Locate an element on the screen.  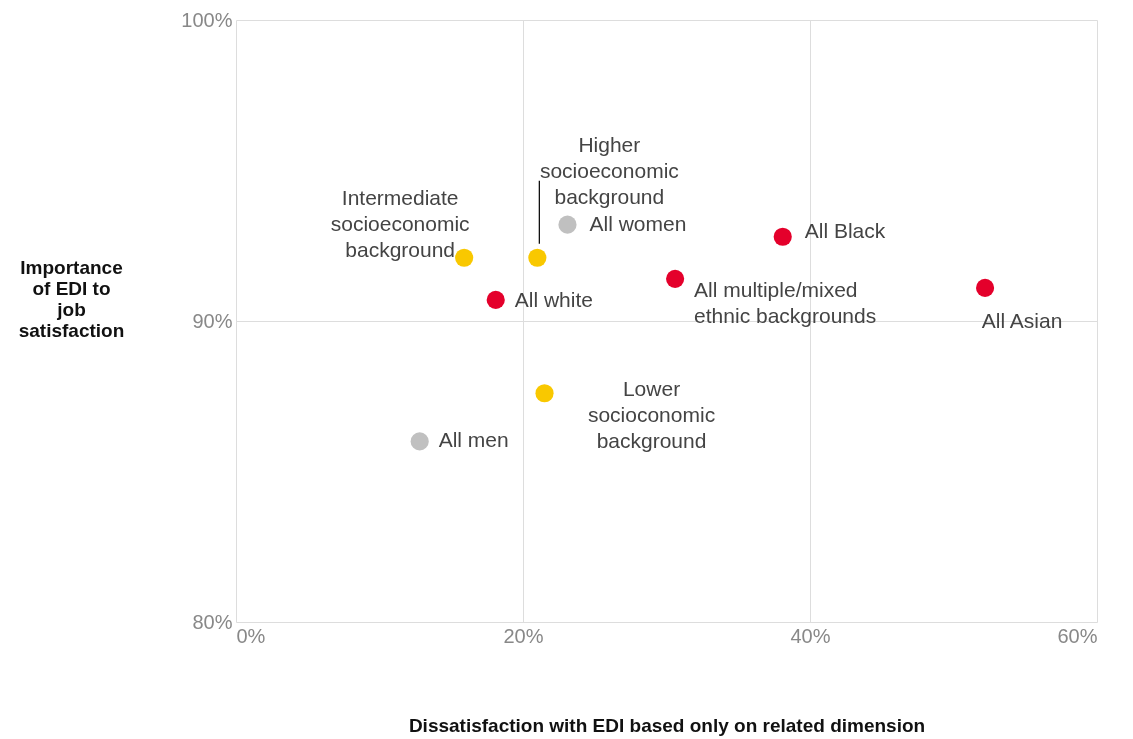
series-label: Lower socioconomic background is located at coordinates (651, 415).